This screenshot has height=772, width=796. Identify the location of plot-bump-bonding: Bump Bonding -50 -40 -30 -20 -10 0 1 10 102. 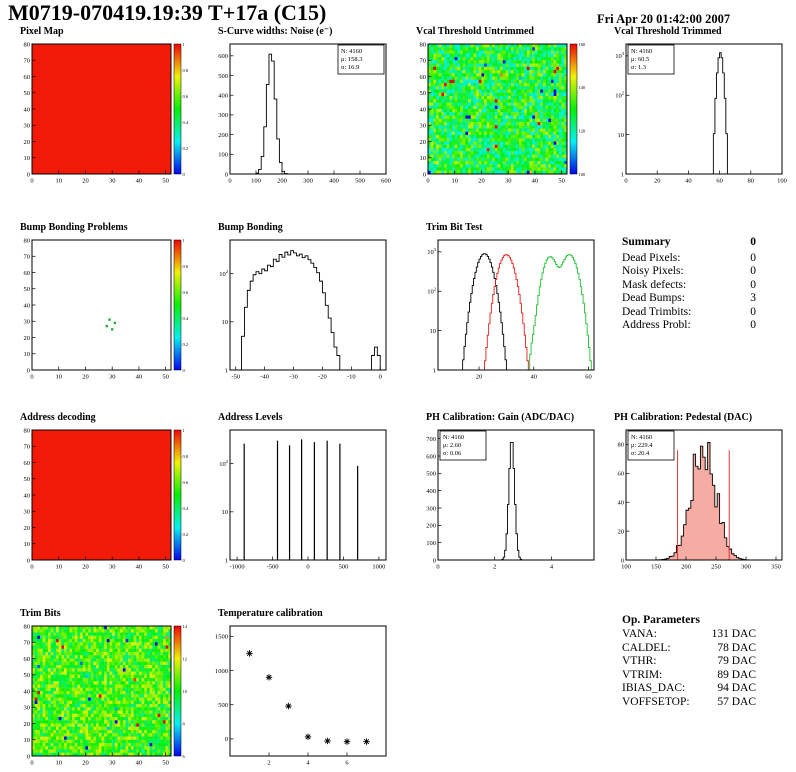
(300, 307).